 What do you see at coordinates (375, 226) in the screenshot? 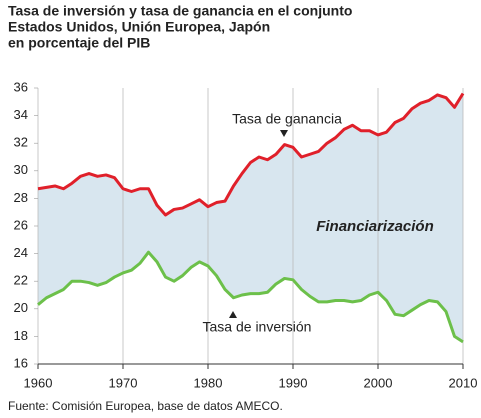
I see `annotation: Financiarización` at bounding box center [375, 226].